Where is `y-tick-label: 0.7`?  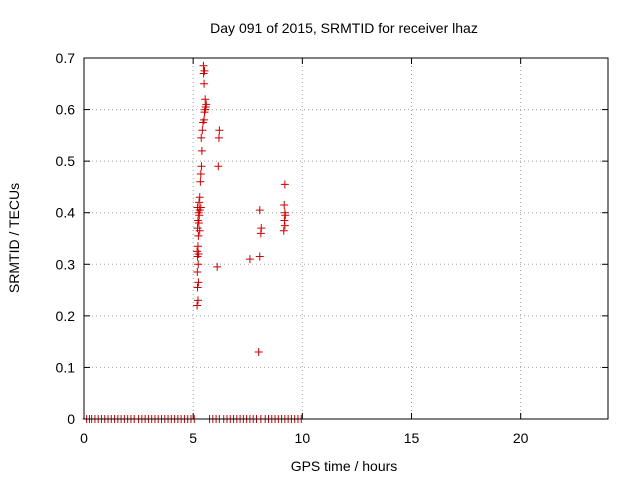
y-tick-label: 0.7 is located at coordinates (66, 58).